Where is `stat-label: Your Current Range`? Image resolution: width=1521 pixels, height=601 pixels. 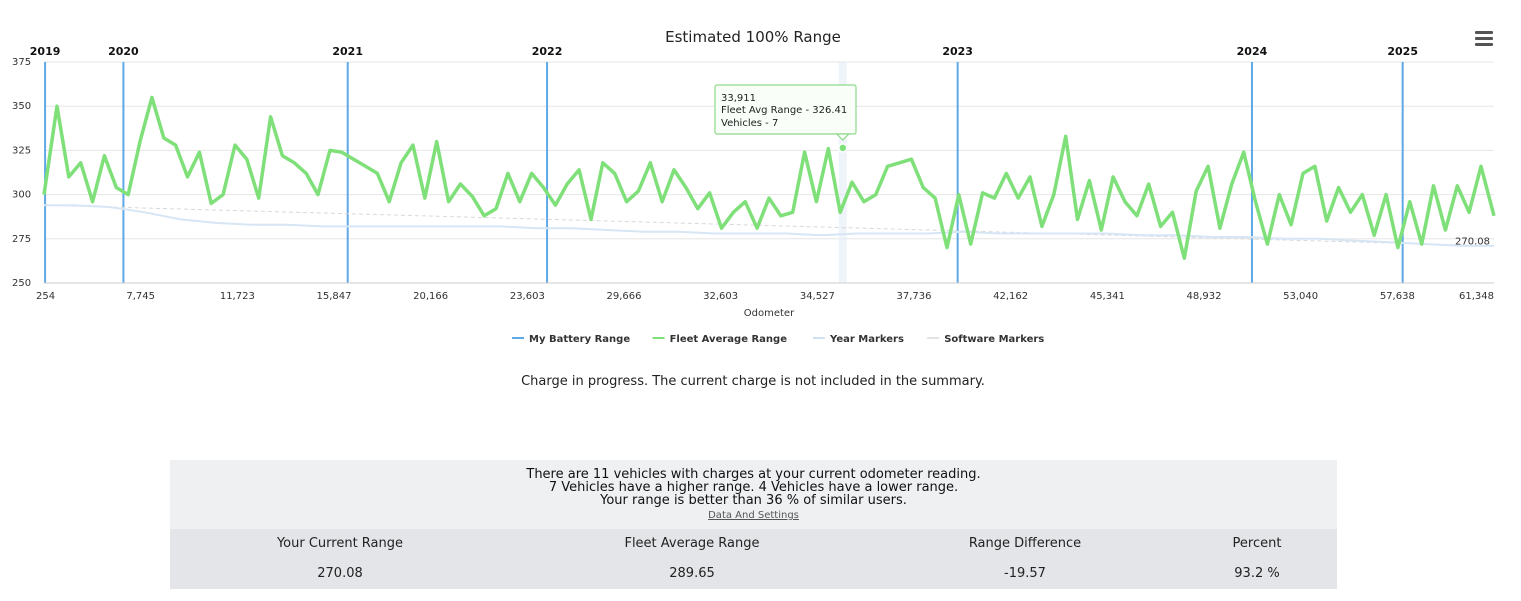
stat-label: Your Current Range is located at coordinates (340, 543).